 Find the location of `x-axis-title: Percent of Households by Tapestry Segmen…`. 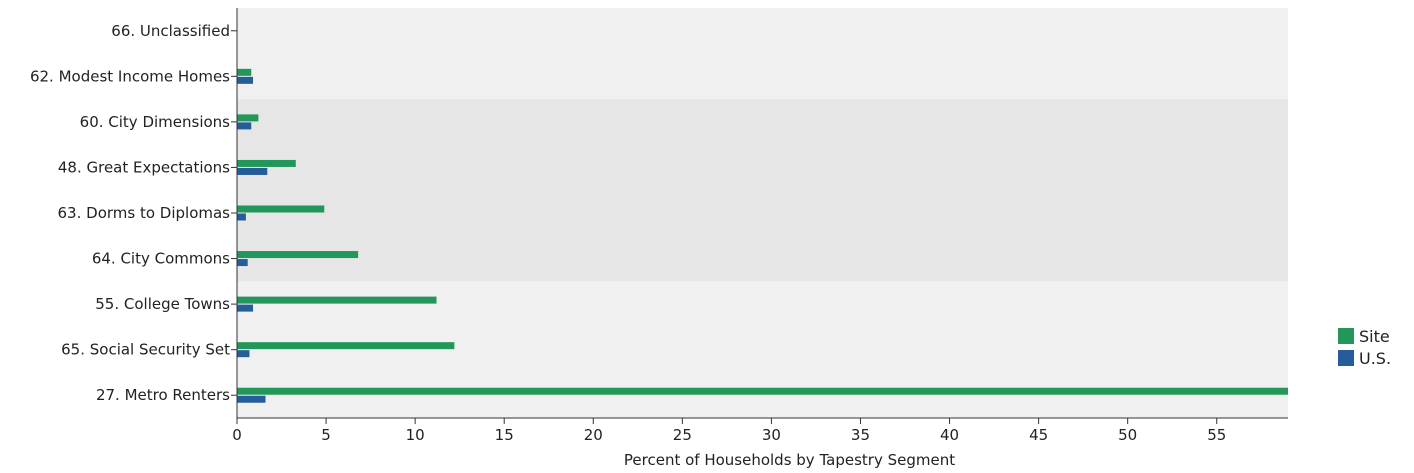

x-axis-title: Percent of Households by Tapestry Segmen… is located at coordinates (789, 460).